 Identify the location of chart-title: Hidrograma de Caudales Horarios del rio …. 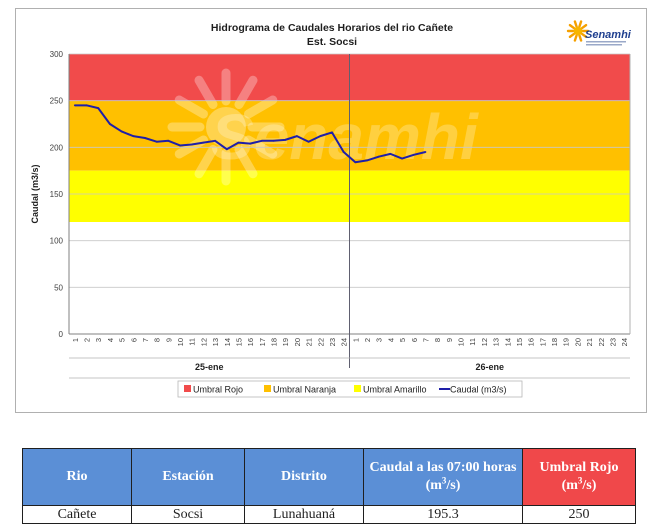
(332, 28).